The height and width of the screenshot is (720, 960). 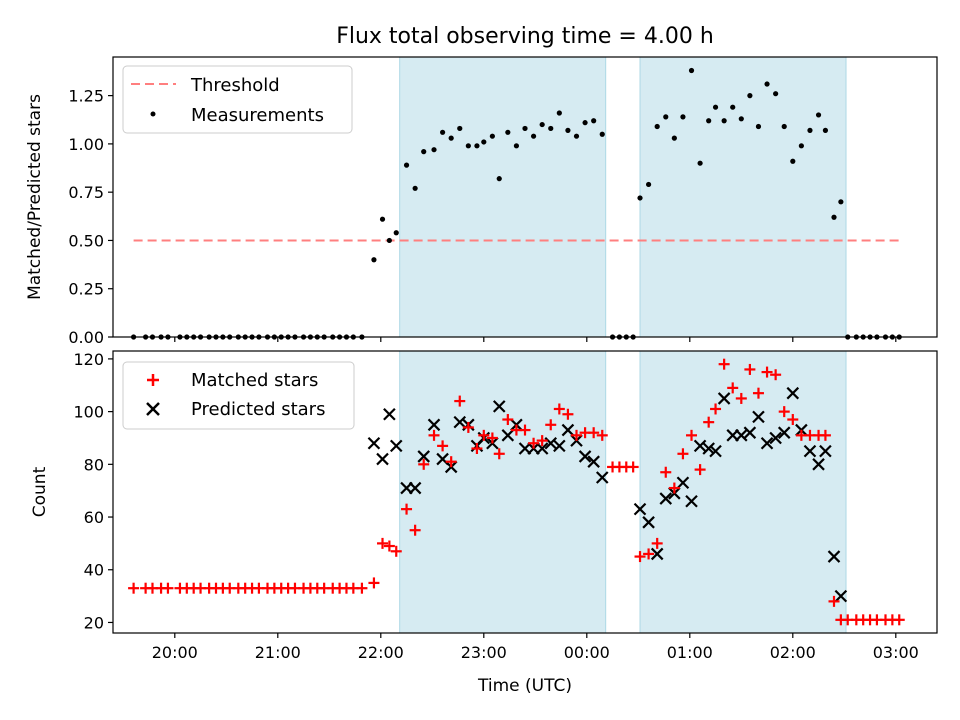 I want to click on x-axis-label: Time (UTC), so click(x=524, y=686).